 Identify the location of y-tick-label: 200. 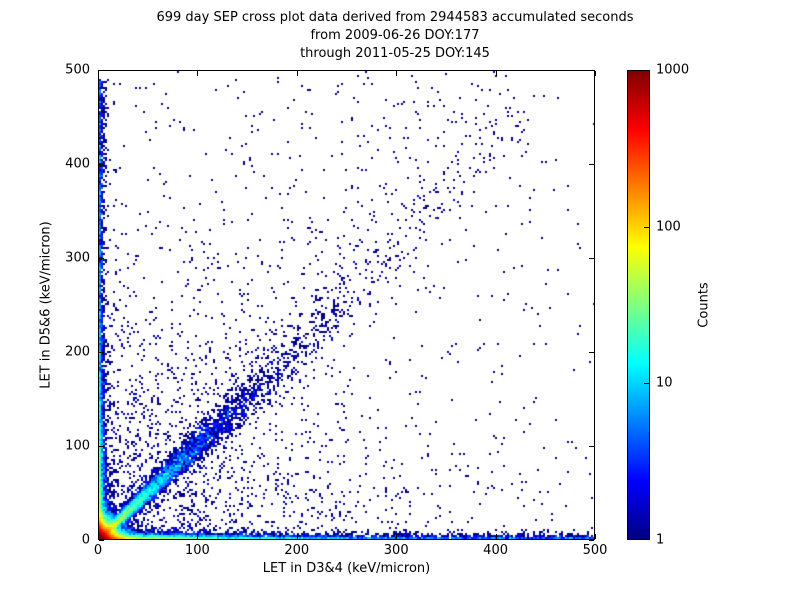
(77, 352).